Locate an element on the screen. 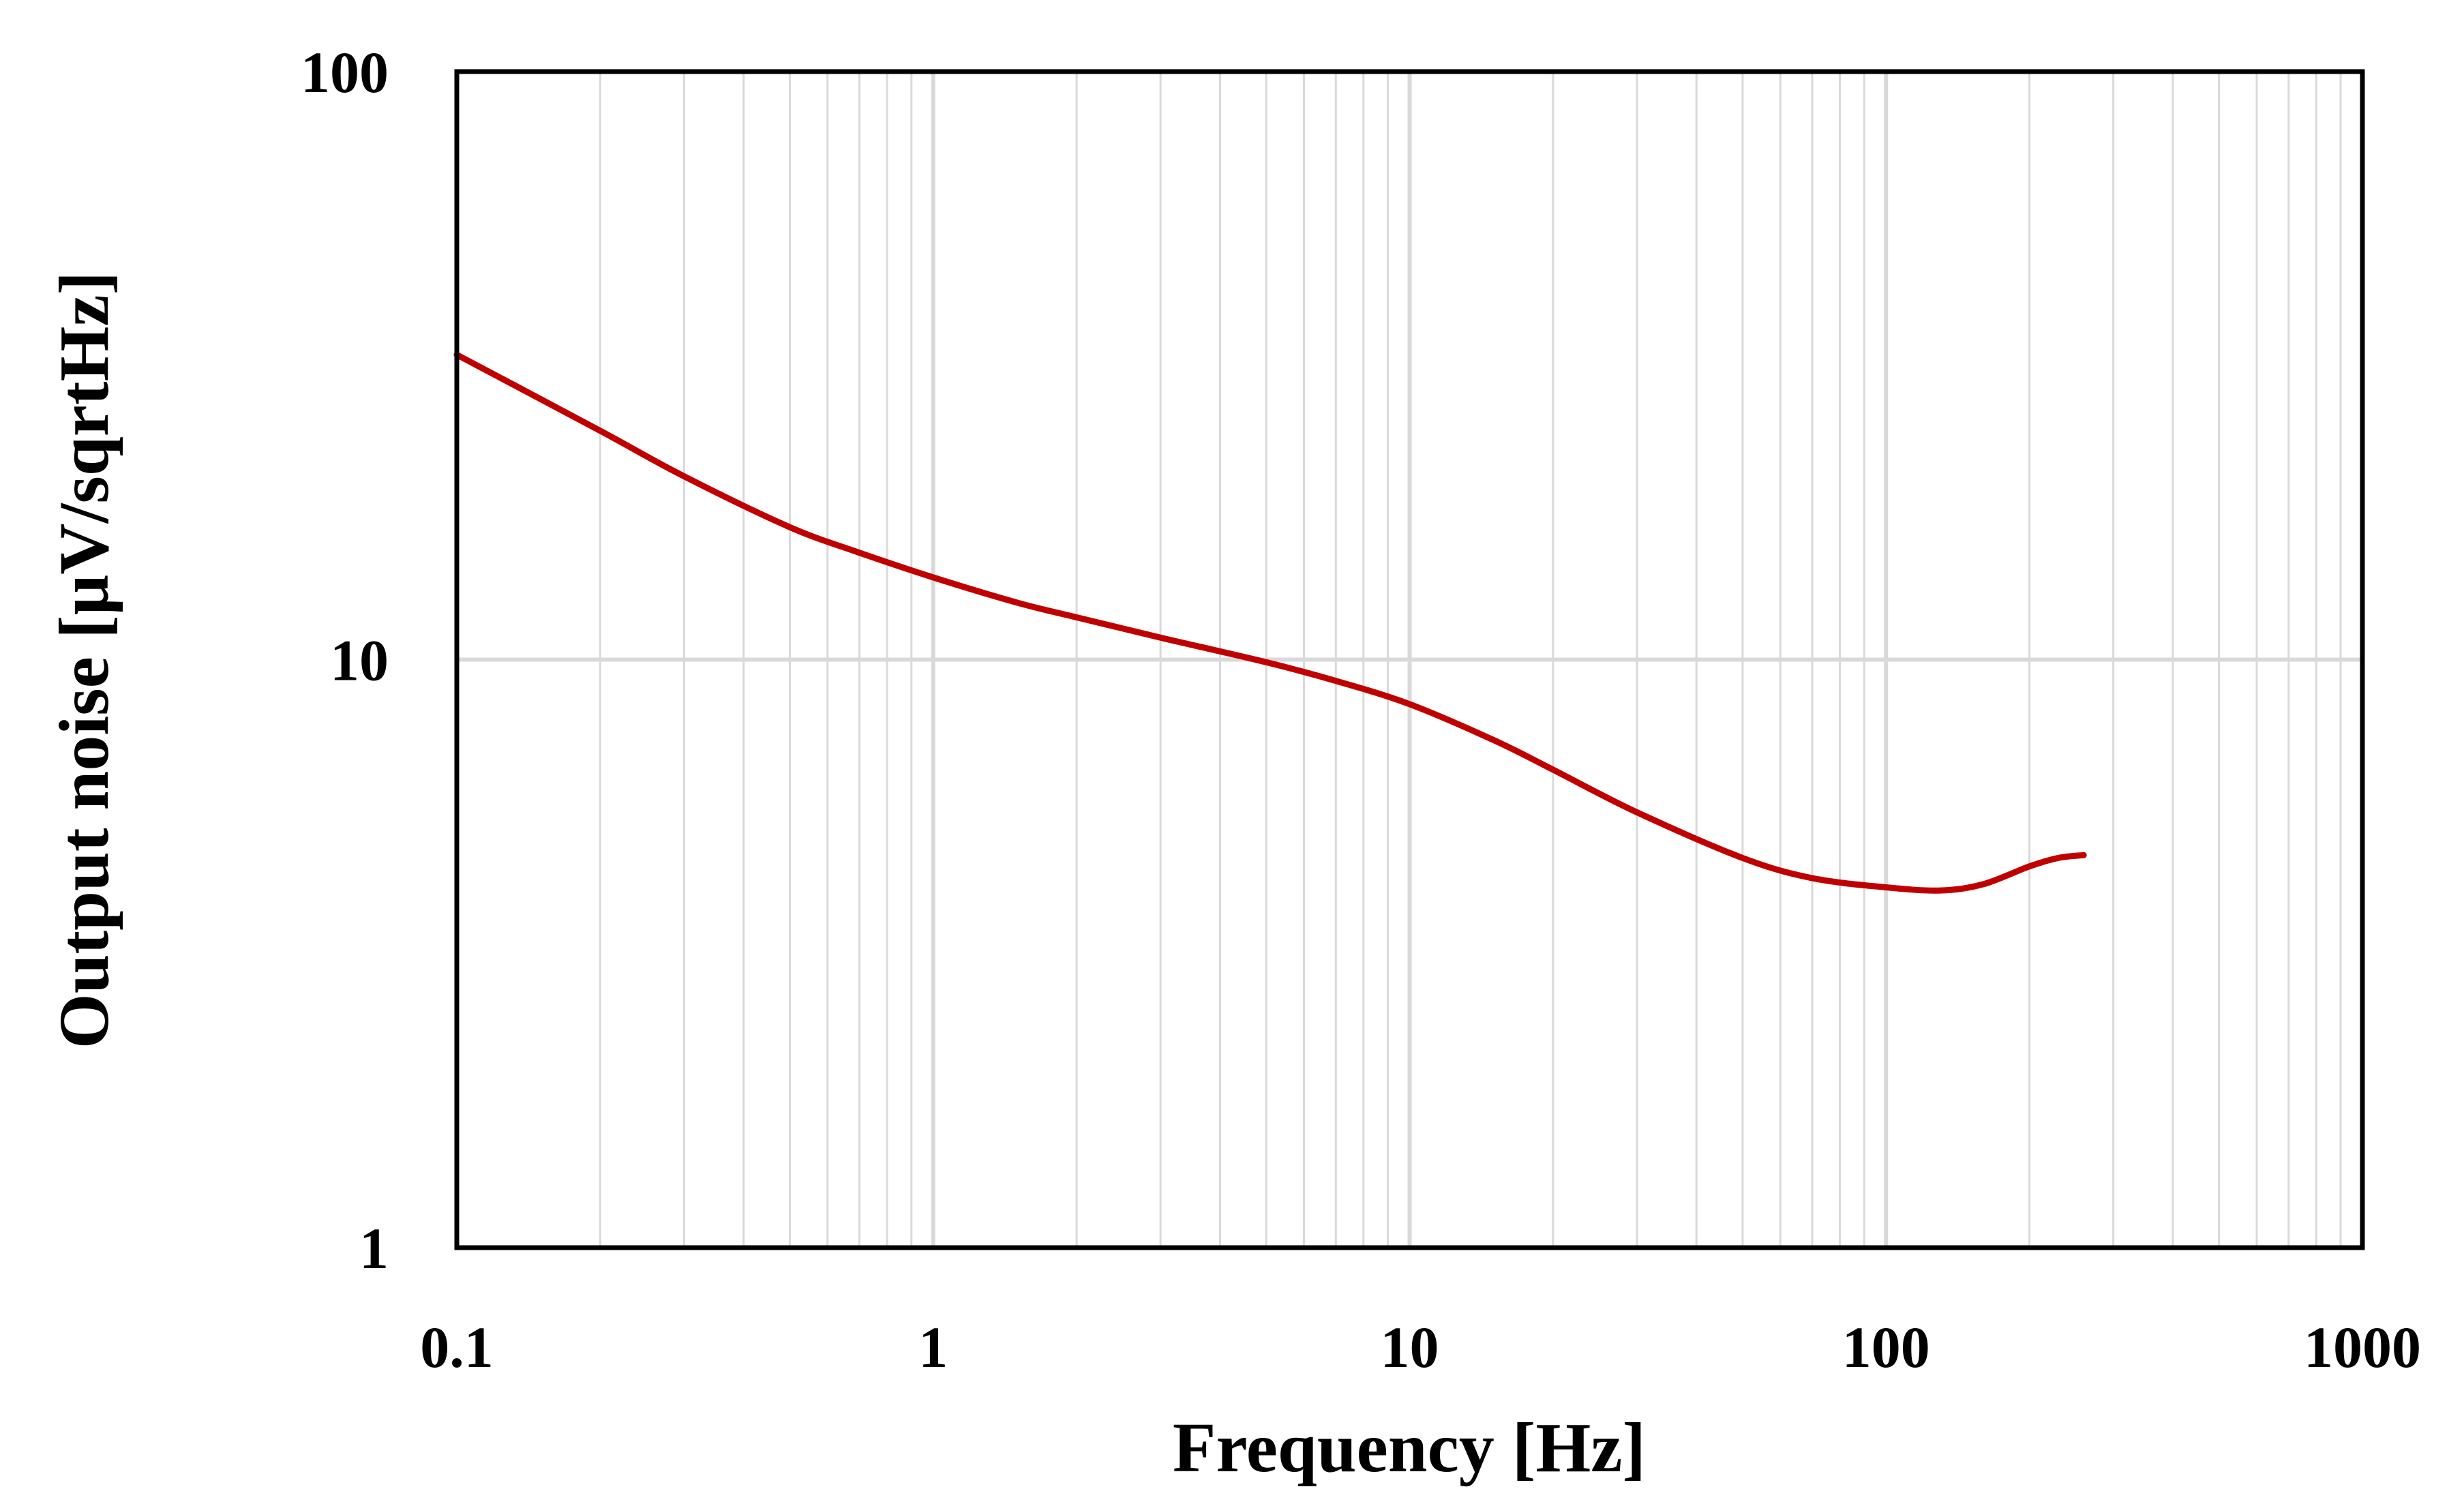 The image size is (2464, 1504). y-tick-labels: 1 10 100 is located at coordinates (345, 660).